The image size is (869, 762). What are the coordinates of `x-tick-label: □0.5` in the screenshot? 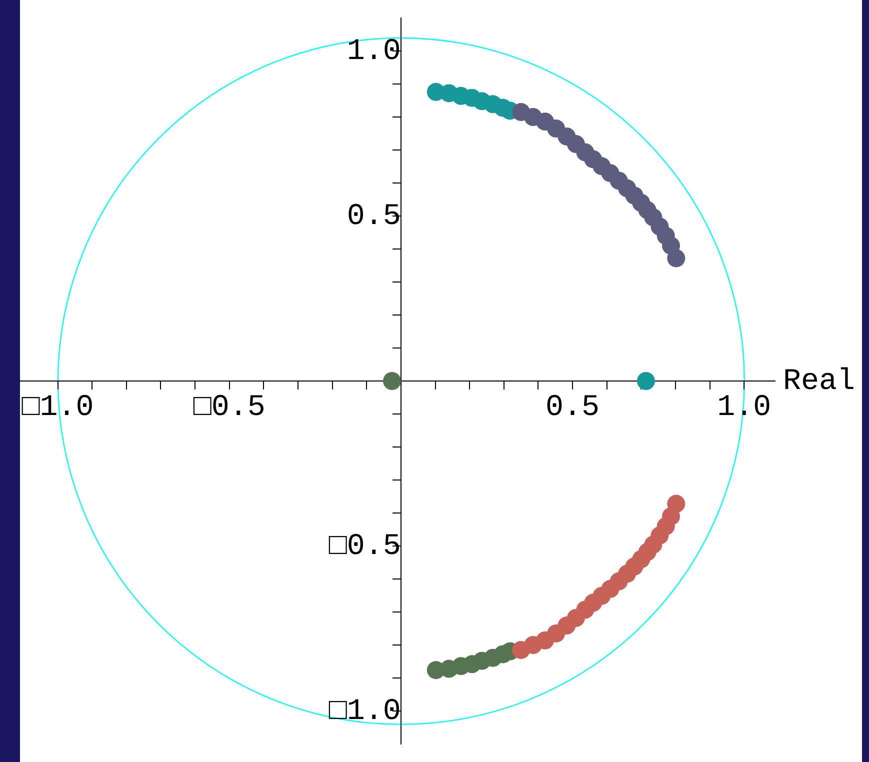 It's located at (229, 407).